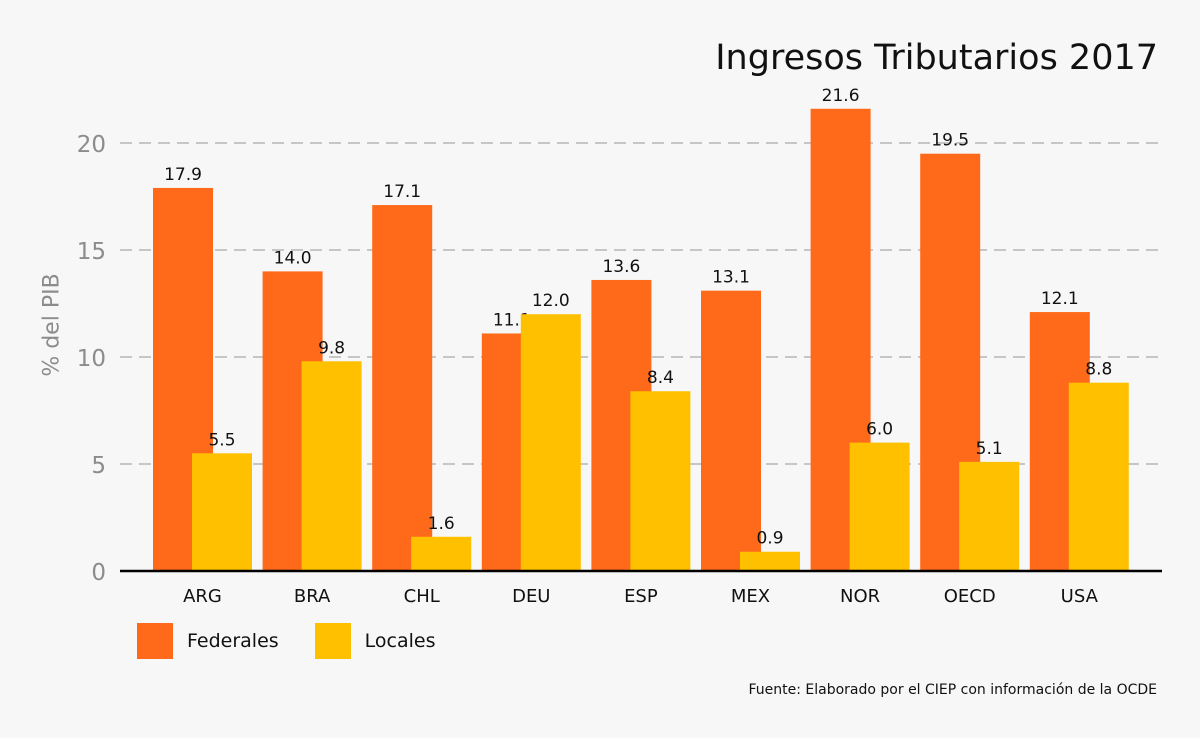 This screenshot has width=1200, height=738. I want to click on legend-swatch-federales, so click(155, 641).